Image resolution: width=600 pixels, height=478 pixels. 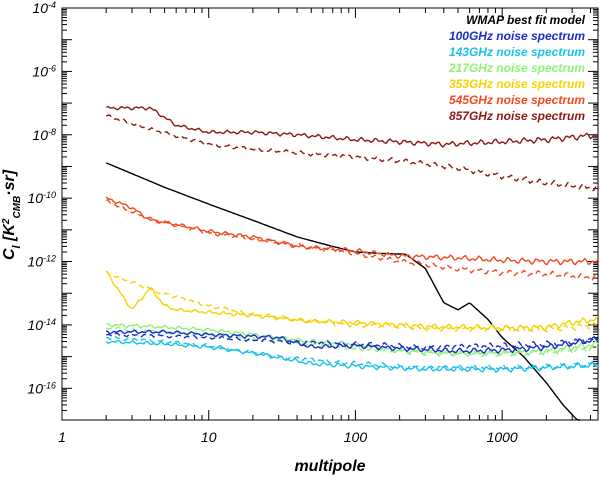 I want to click on y-tick-label: 10⁻⁸, so click(x=44, y=135).